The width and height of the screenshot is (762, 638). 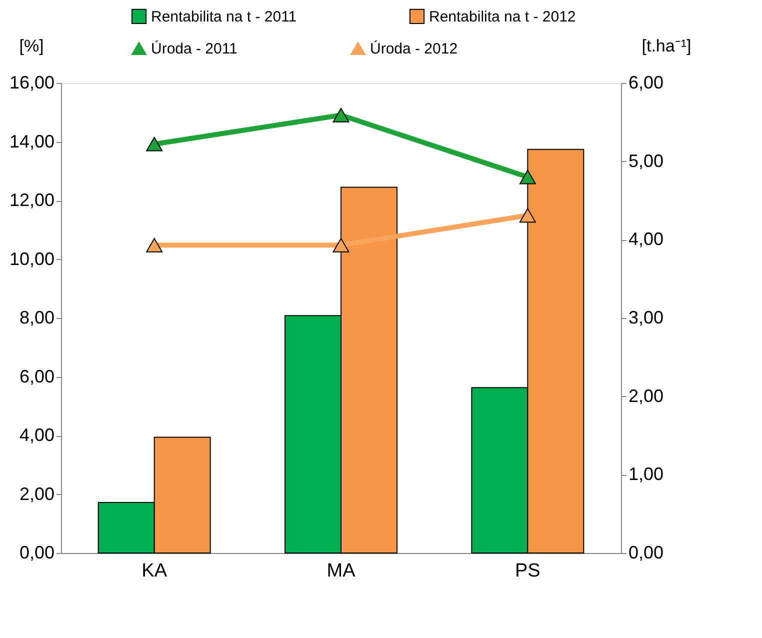 What do you see at coordinates (414, 48) in the screenshot?
I see `legend-label: Úroda - 2012` at bounding box center [414, 48].